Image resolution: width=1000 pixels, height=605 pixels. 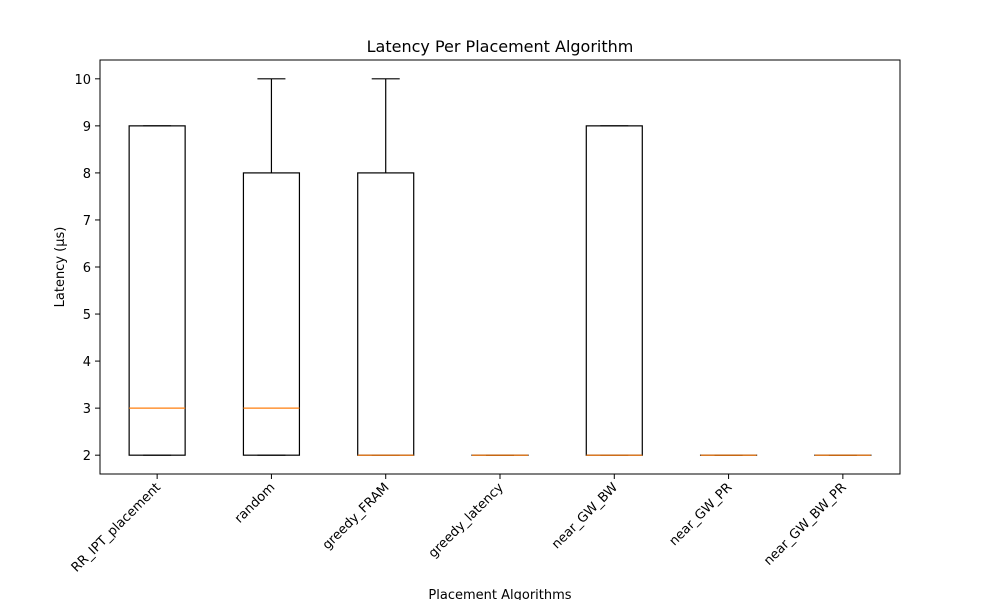 I want to click on chart-title: Latency Per Placement Algorithm, so click(x=500, y=46).